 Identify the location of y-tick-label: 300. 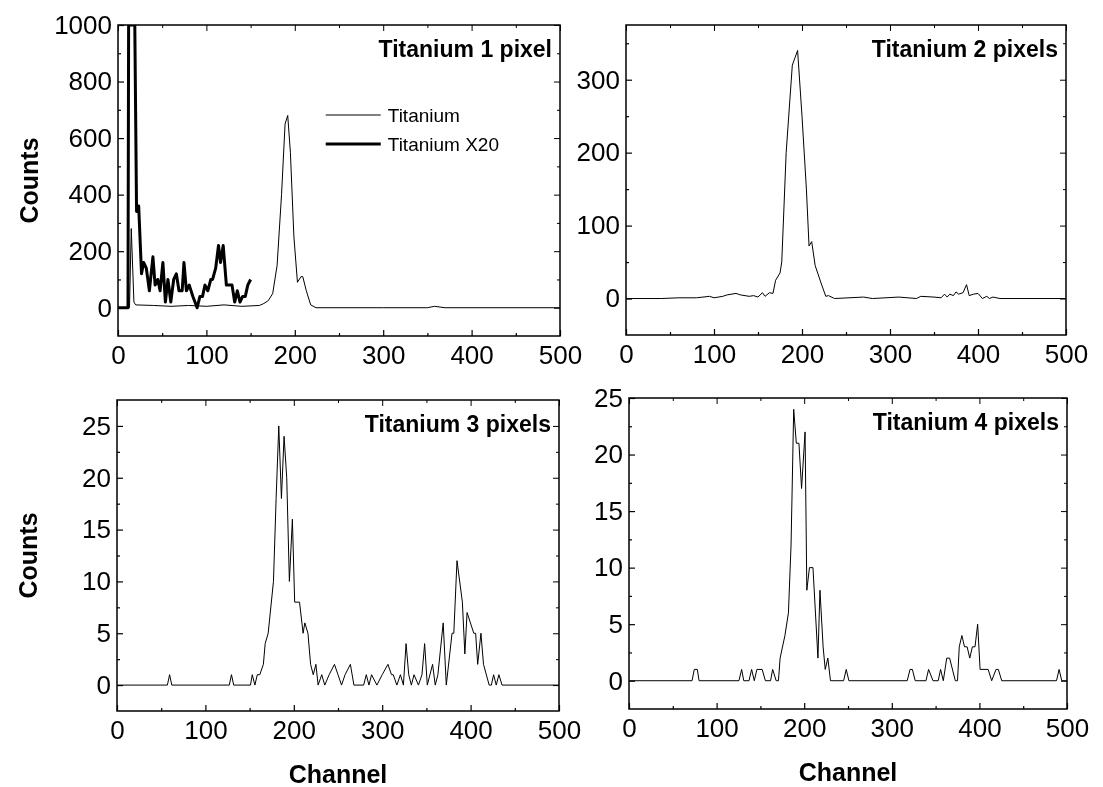
(598, 79).